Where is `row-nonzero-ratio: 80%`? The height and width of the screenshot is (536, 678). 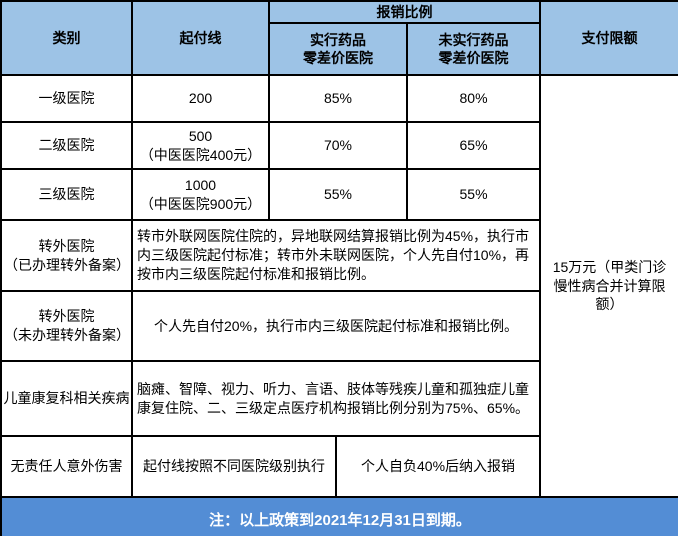 row-nonzero-ratio: 80% is located at coordinates (473, 99).